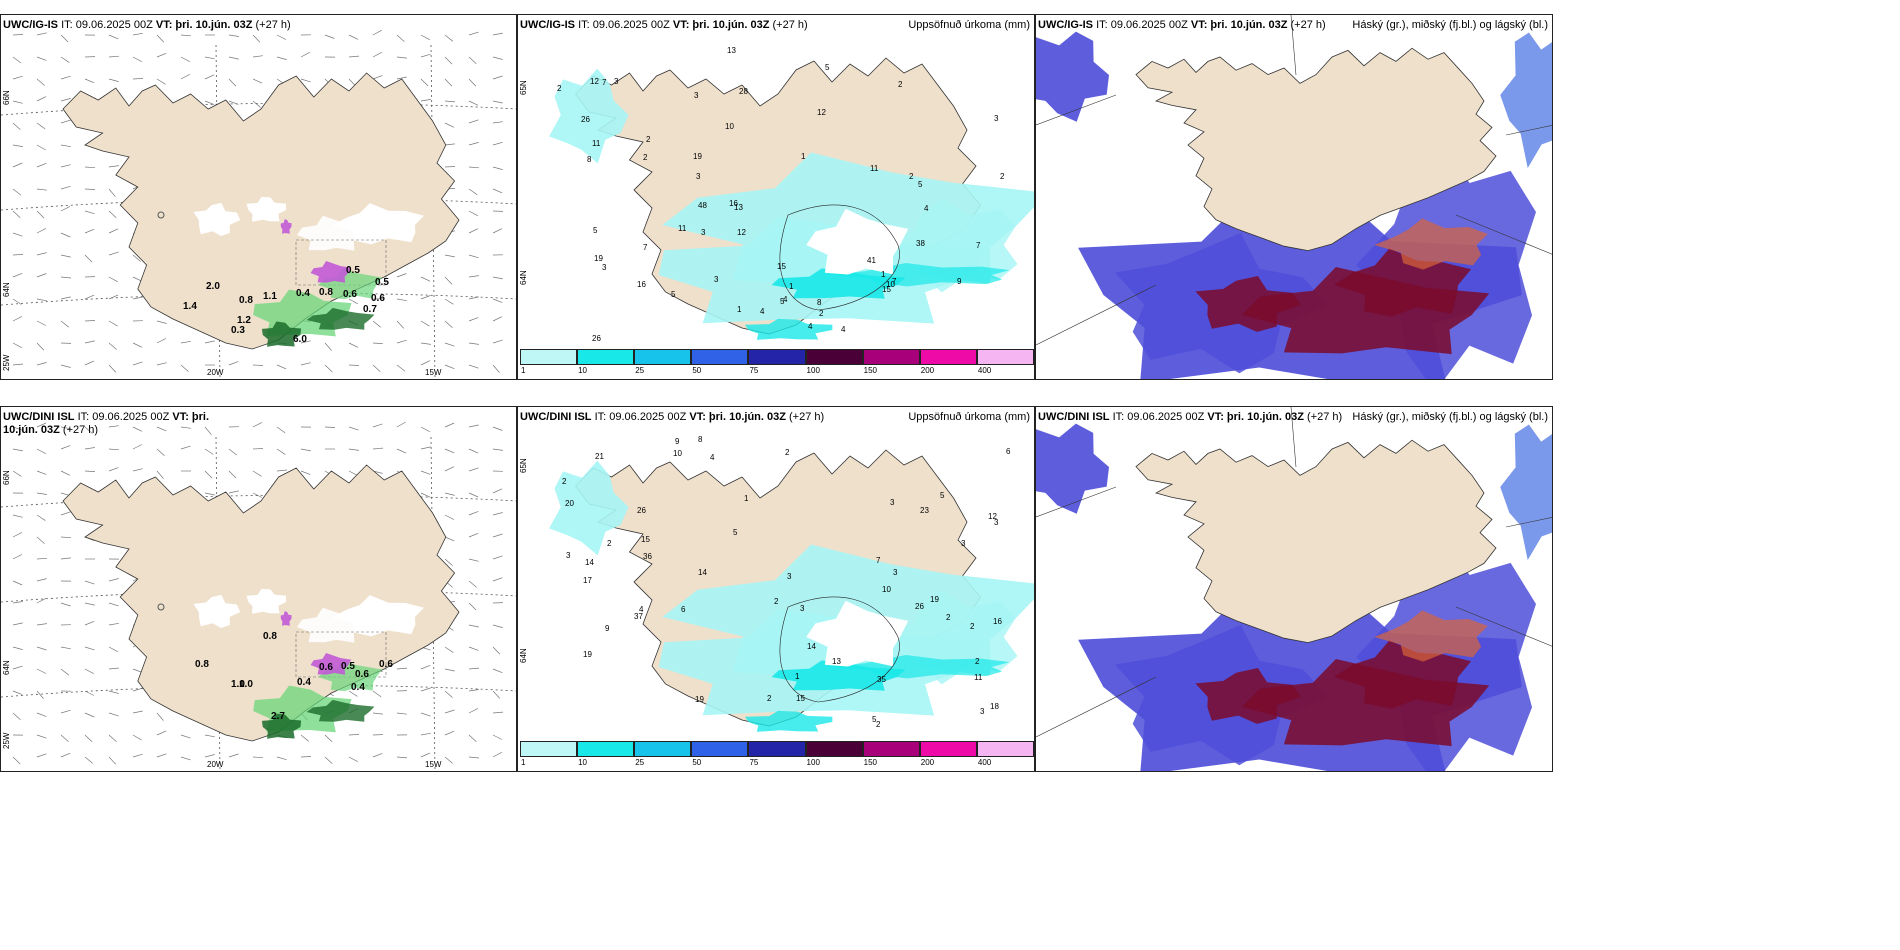 The width and height of the screenshot is (1900, 950). I want to click on mid-cloud, so click(1526, 492).